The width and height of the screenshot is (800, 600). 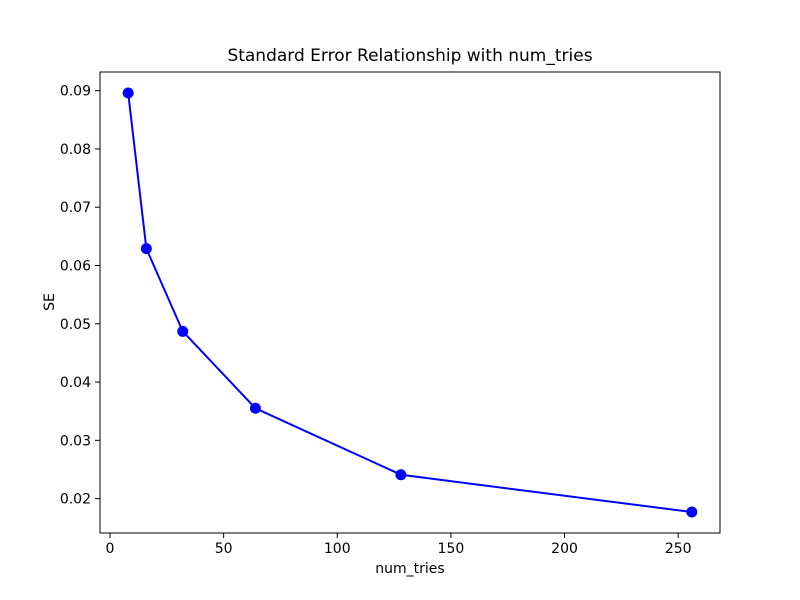 What do you see at coordinates (399, 545) in the screenshot?
I see `x-axis-ticks: 0 50 100 150 200 250` at bounding box center [399, 545].